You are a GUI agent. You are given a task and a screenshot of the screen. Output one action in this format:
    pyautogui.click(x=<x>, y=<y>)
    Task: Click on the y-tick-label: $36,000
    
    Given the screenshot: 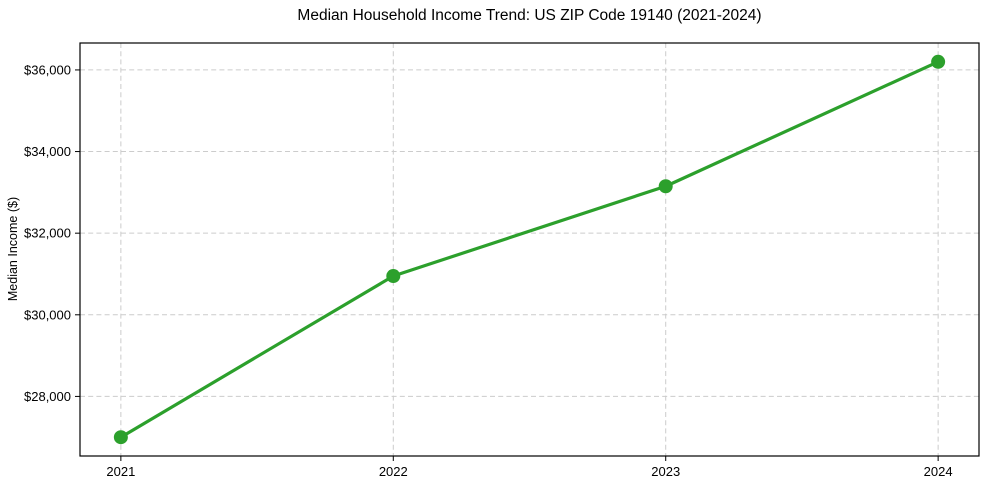 What is the action you would take?
    pyautogui.click(x=47, y=69)
    